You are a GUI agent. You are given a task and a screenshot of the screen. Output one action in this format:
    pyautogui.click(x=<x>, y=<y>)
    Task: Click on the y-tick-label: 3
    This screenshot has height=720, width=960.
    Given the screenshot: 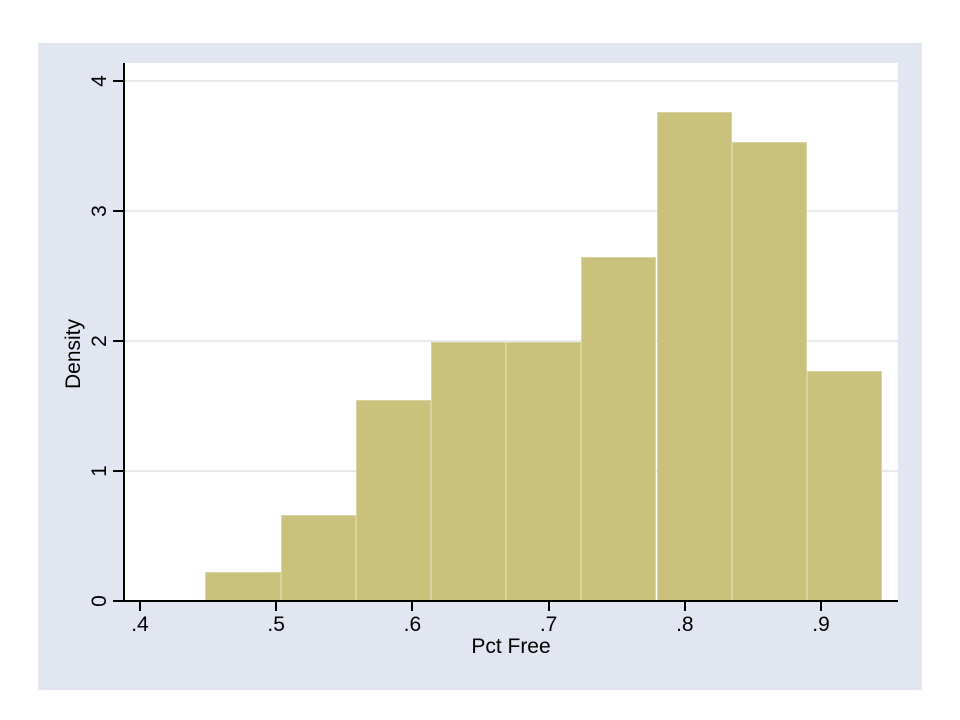 What is the action you would take?
    pyautogui.click(x=99, y=211)
    